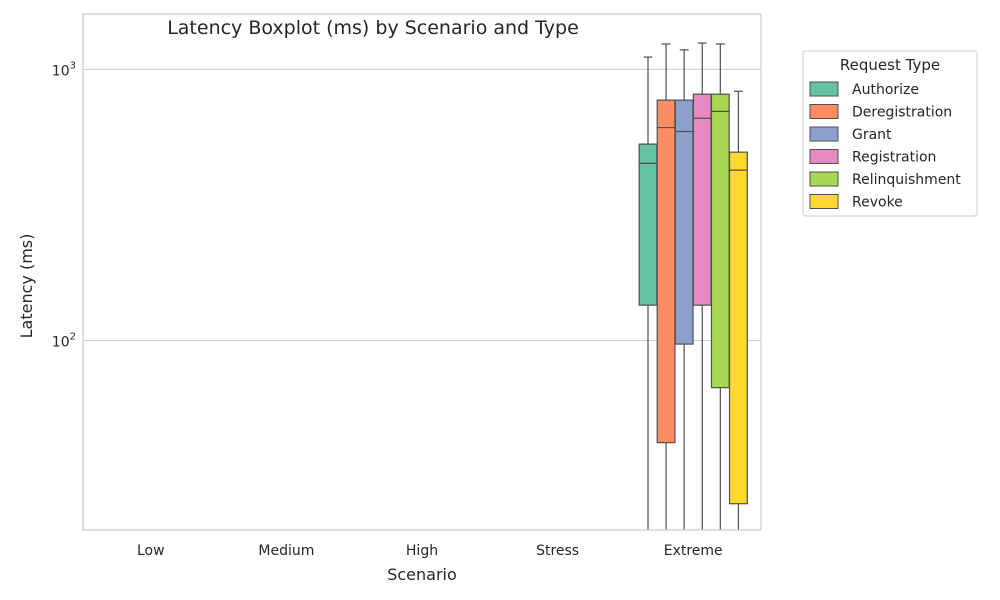 The image size is (1000, 600). I want to click on legend-label: Registration, so click(894, 158).